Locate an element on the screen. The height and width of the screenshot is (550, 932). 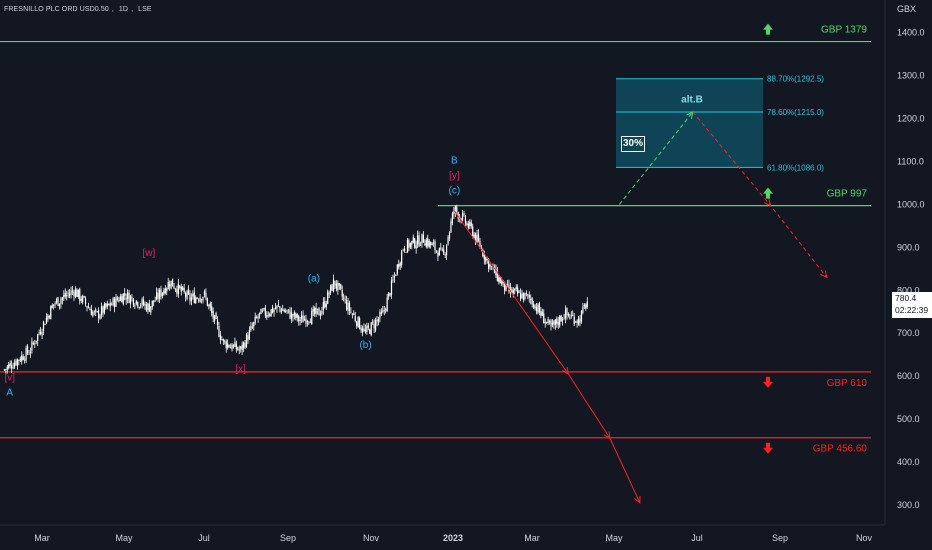
symbol-sep: , is located at coordinates (132, 9).